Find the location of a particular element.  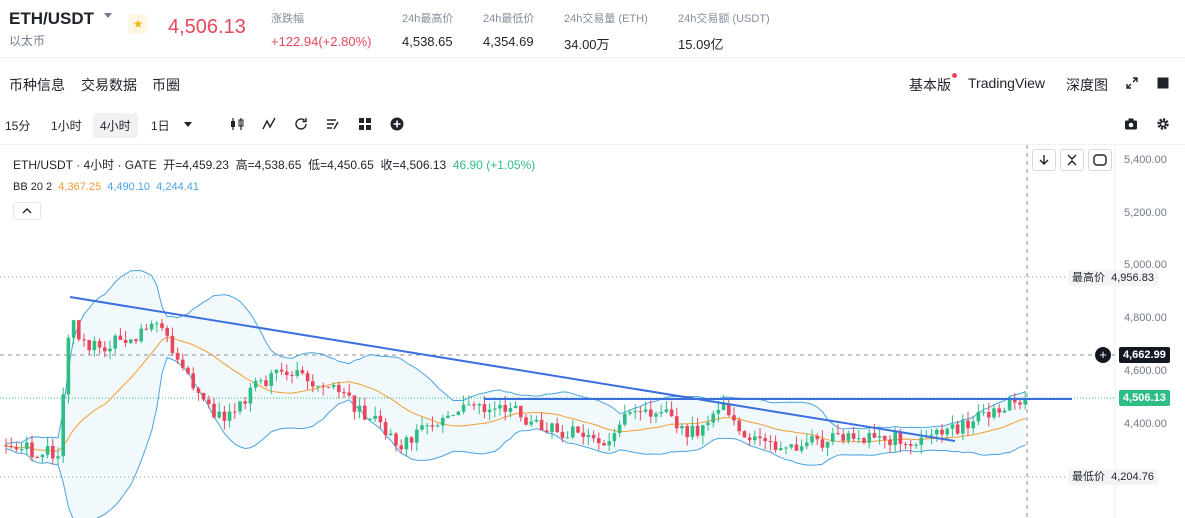

stat-value: 34.00万 is located at coordinates (587, 44).